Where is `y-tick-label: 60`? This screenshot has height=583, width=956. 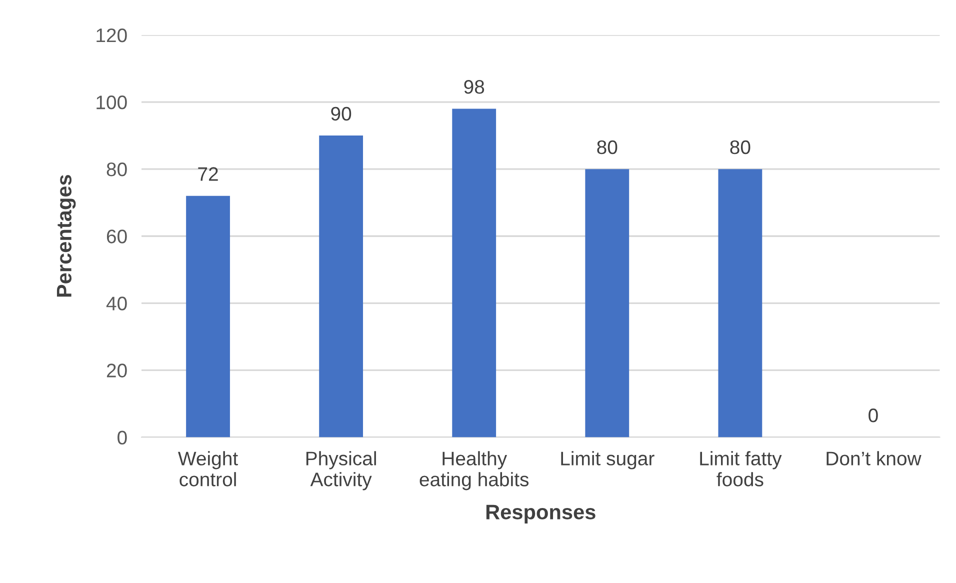
y-tick-label: 60 is located at coordinates (116, 237).